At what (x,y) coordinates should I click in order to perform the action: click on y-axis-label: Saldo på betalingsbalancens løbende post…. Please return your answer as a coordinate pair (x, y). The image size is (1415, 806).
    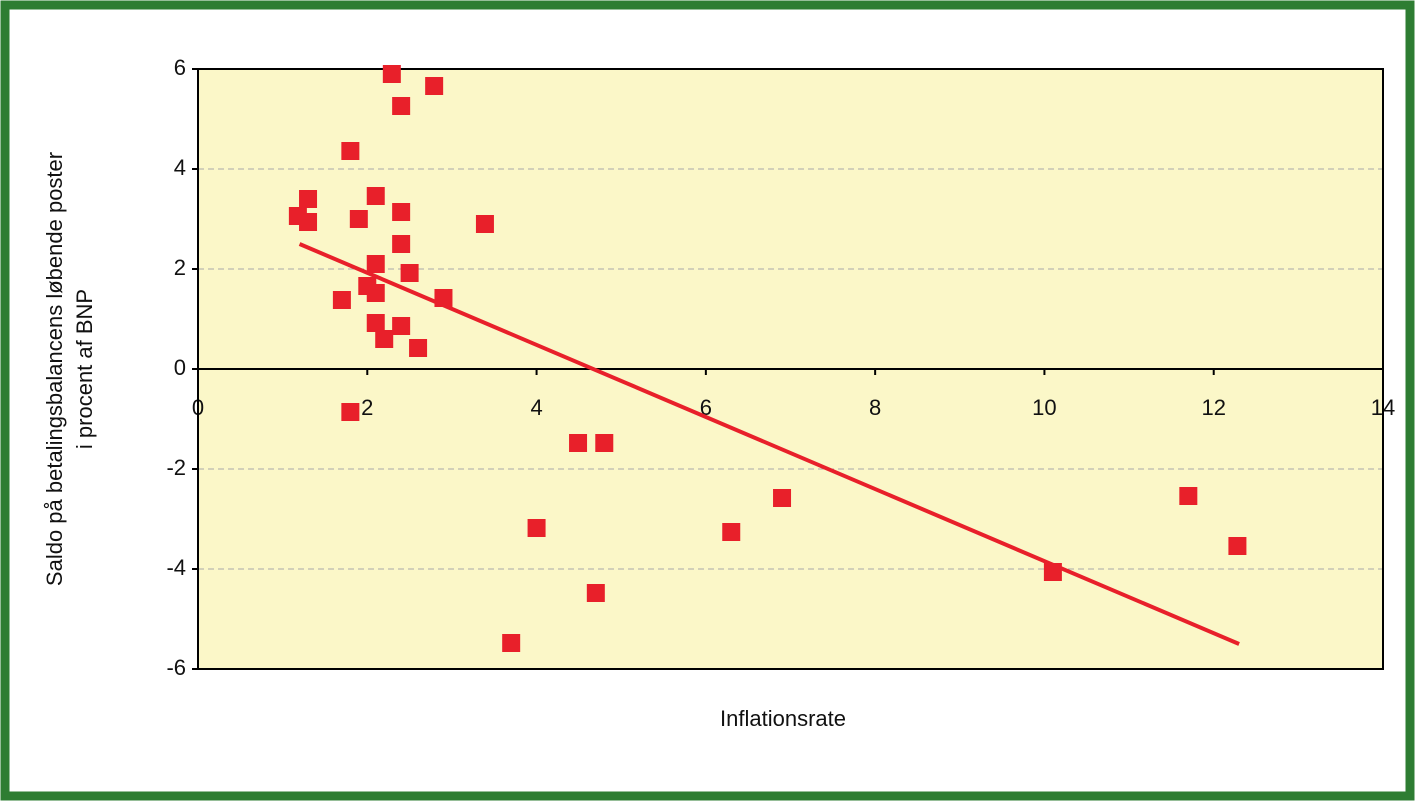
    Looking at the image, I should click on (54, 369).